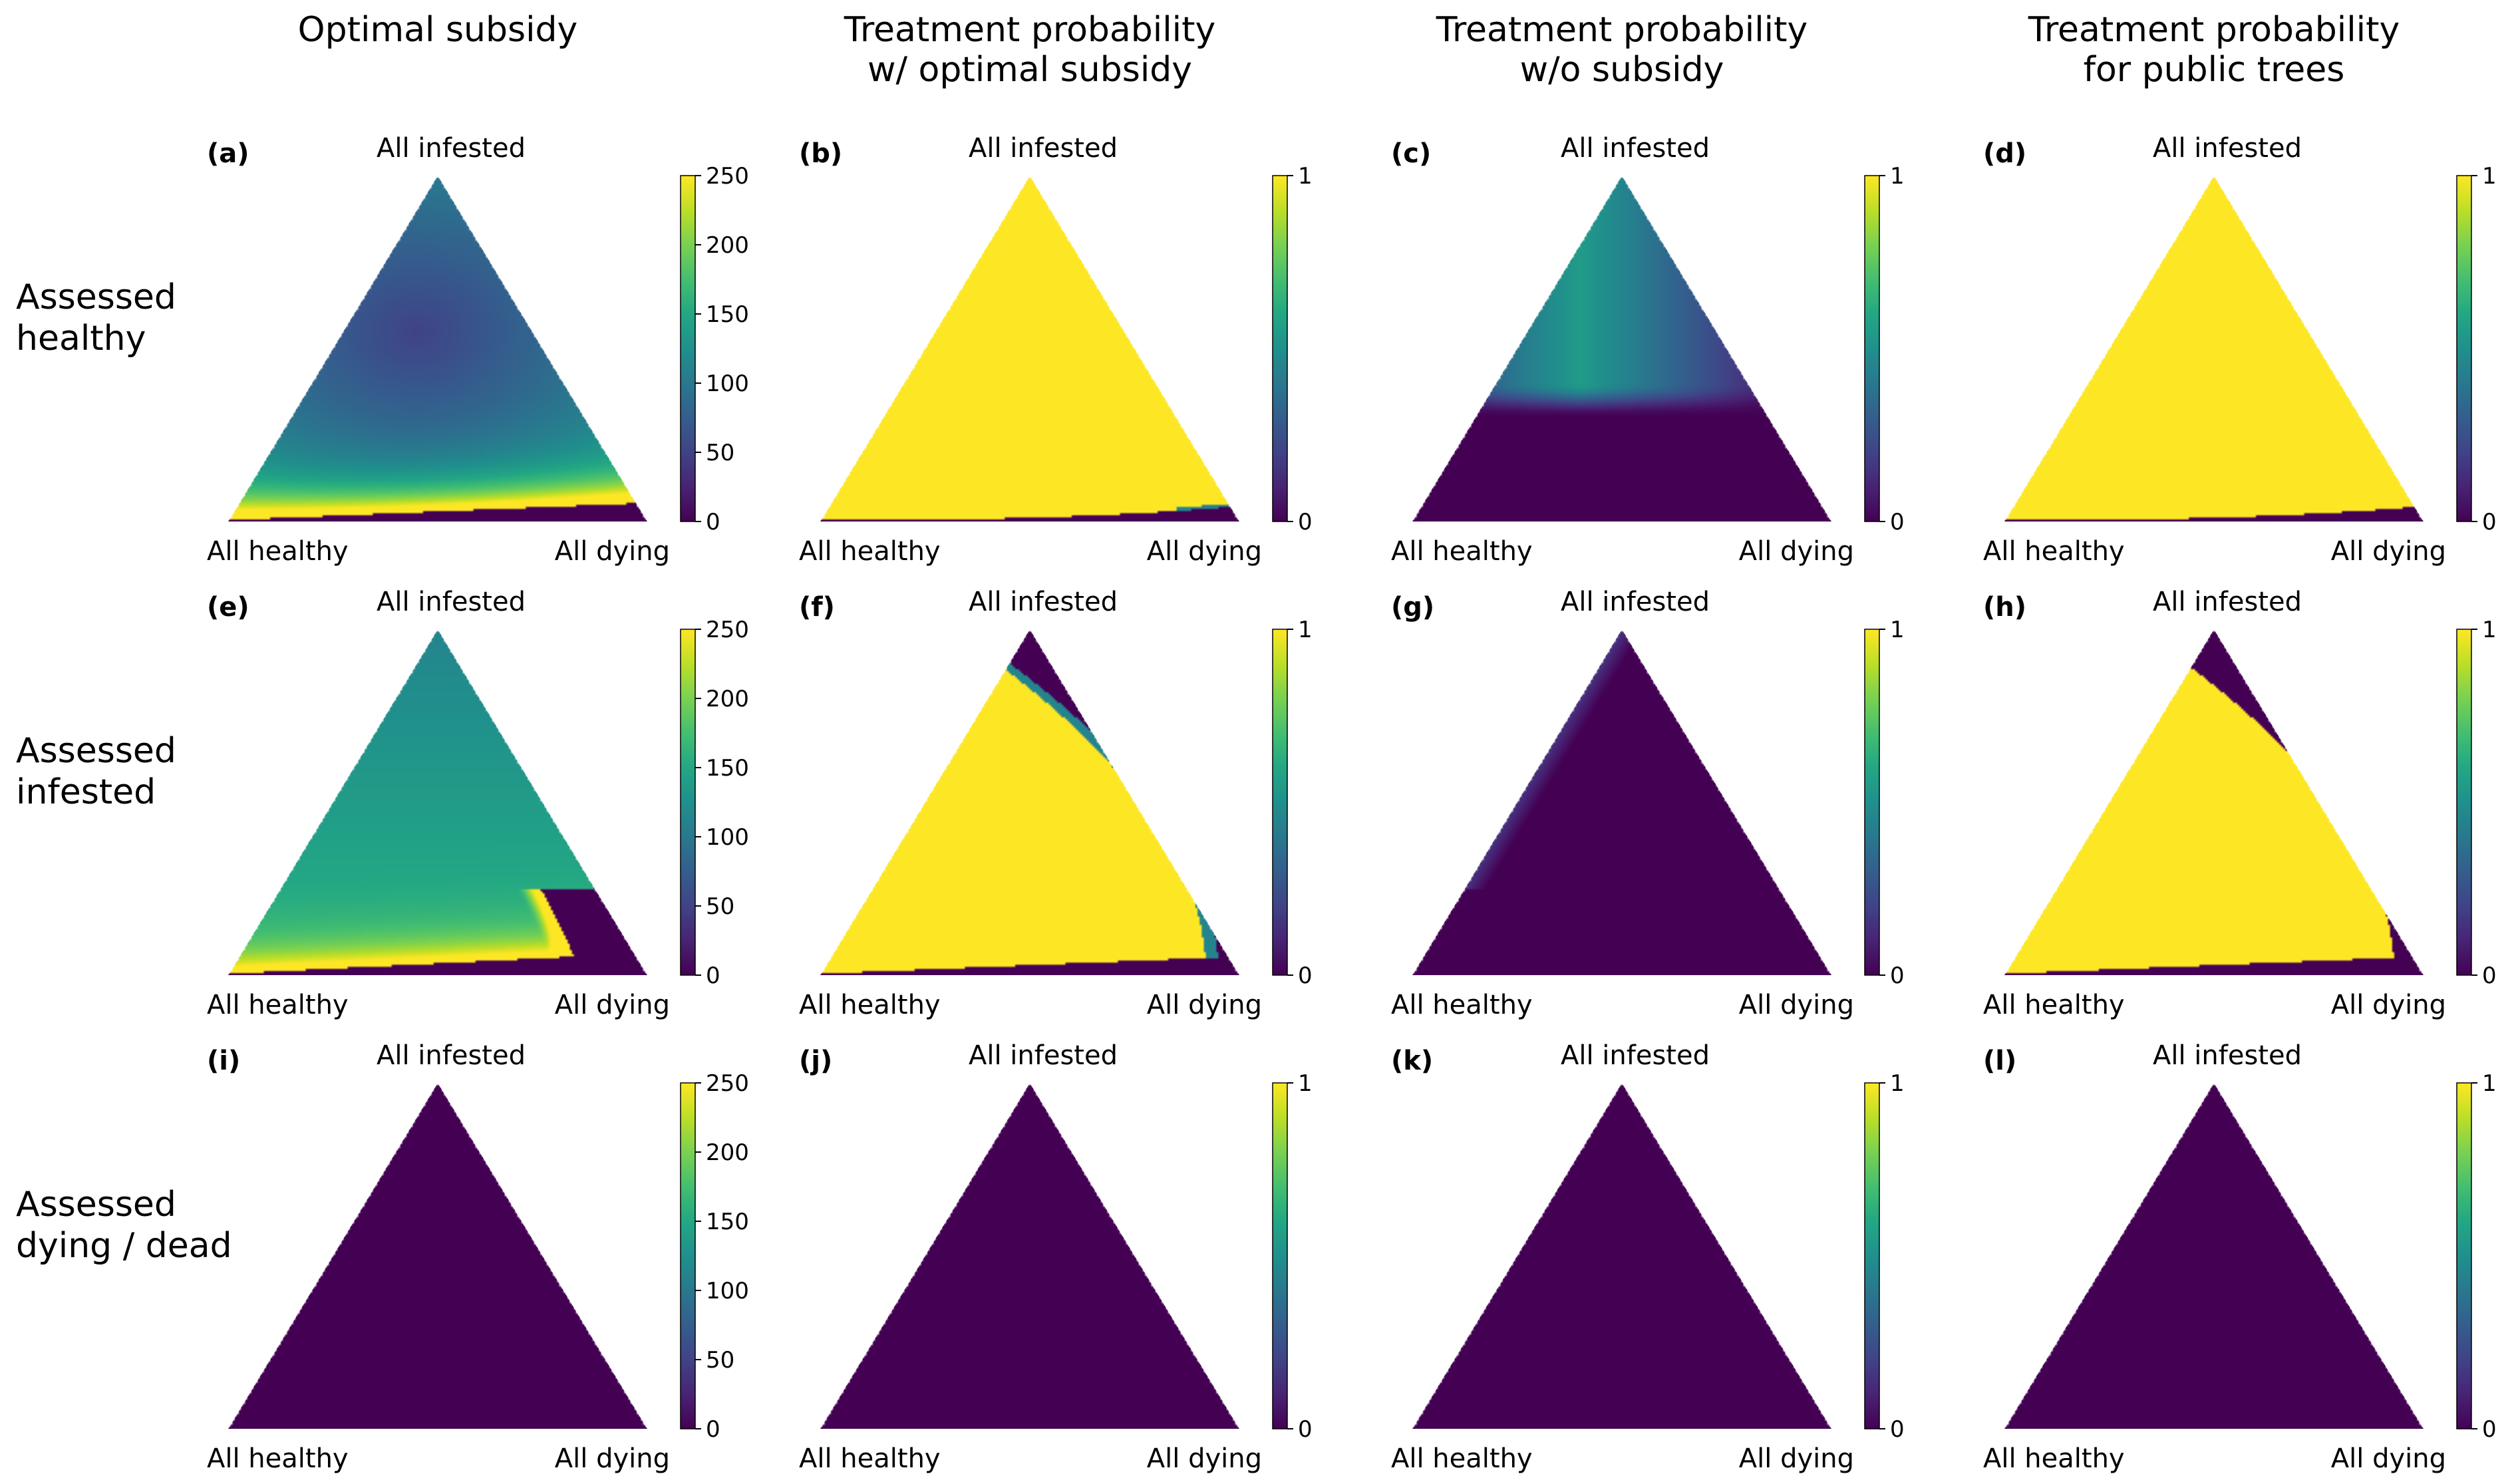 The image size is (2516, 1484). Describe the element at coordinates (2214, 70) in the screenshot. I see `column-title: for public trees` at that location.